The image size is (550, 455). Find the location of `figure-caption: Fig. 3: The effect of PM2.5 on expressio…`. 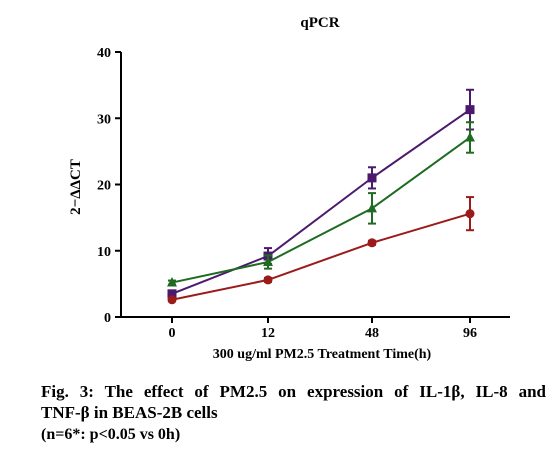

figure-caption: Fig. 3: The effect of PM2.5 on expressio… is located at coordinates (293, 413).